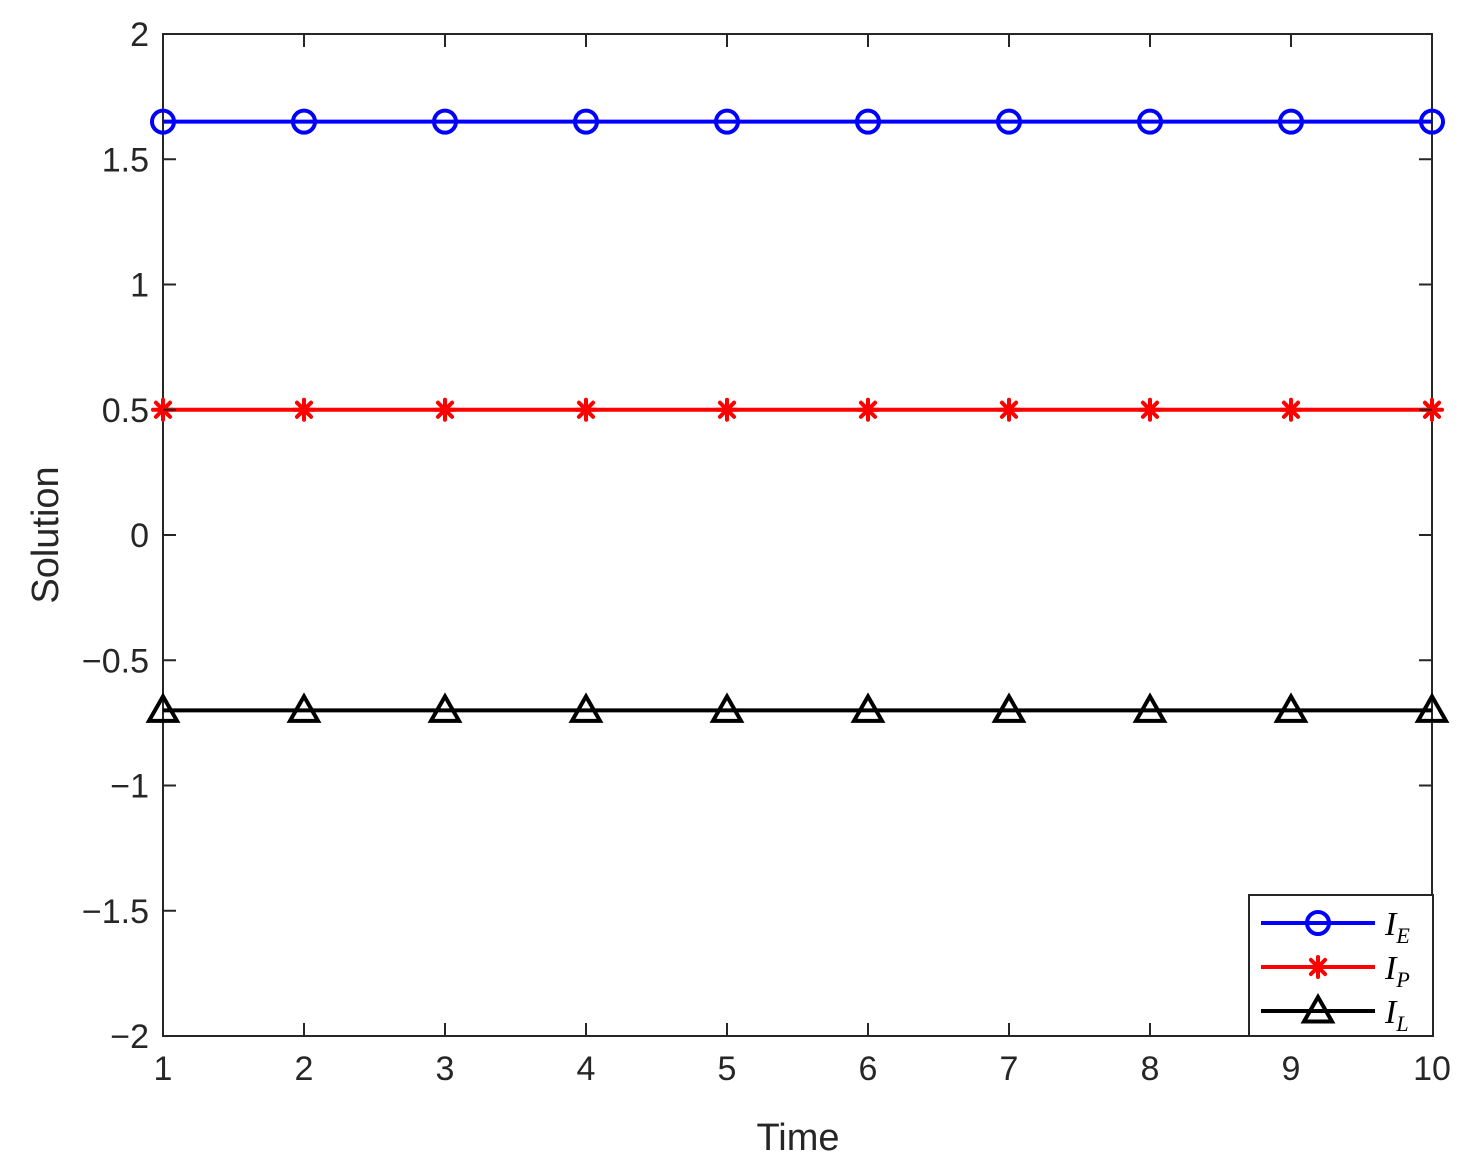  Describe the element at coordinates (129, 1037) in the screenshot. I see `y-tick-label: −2` at that location.